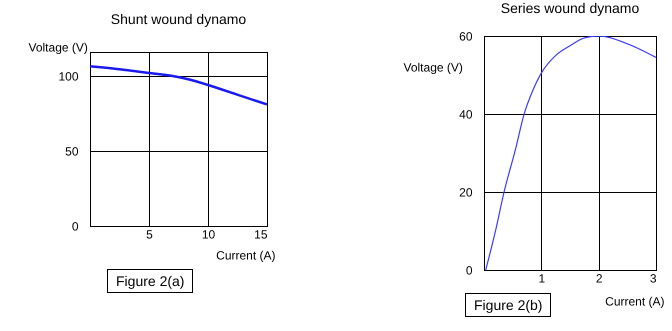  I want to click on x-tick-label: 15, so click(261, 235).